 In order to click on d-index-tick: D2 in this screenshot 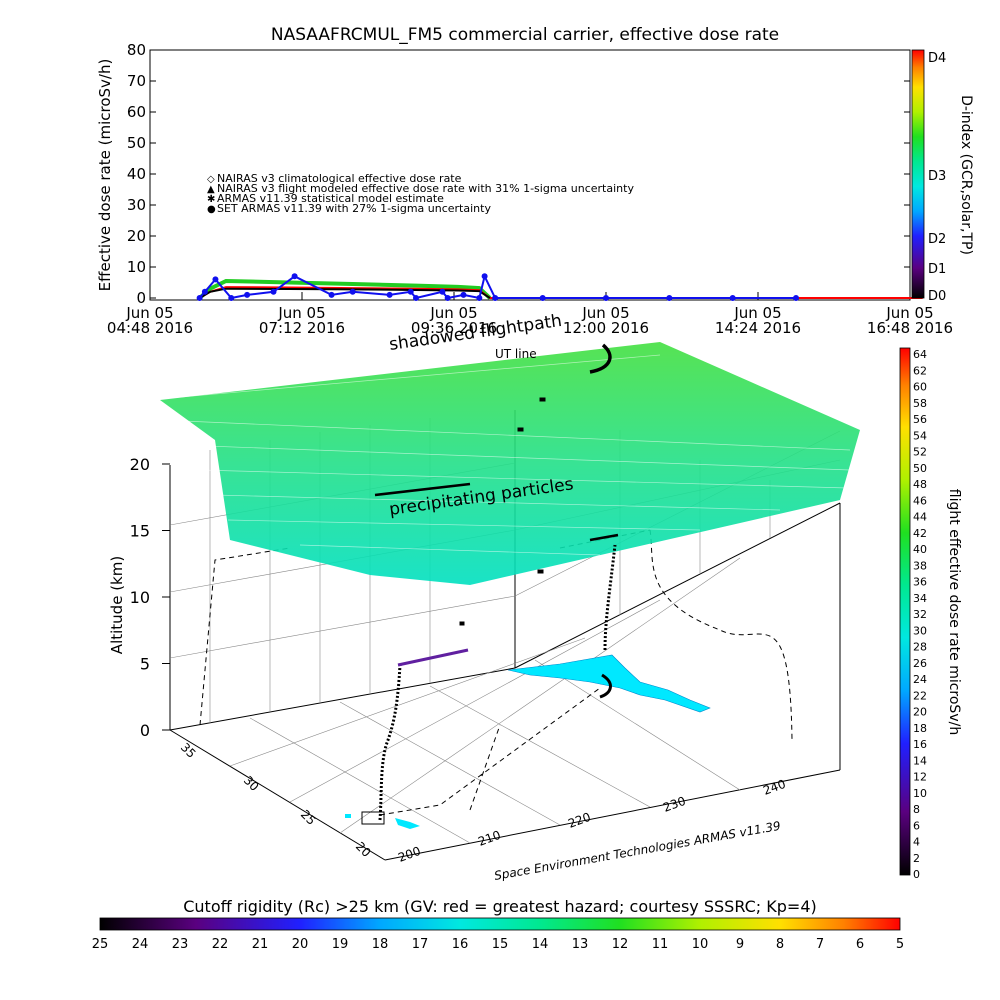, I will do `click(937, 239)`.